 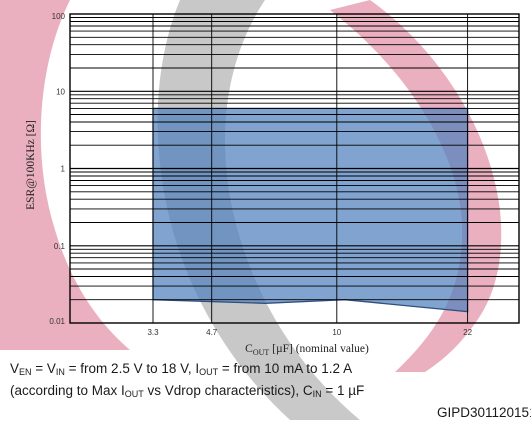 I want to click on x-tick-label: 22, so click(x=467, y=332).